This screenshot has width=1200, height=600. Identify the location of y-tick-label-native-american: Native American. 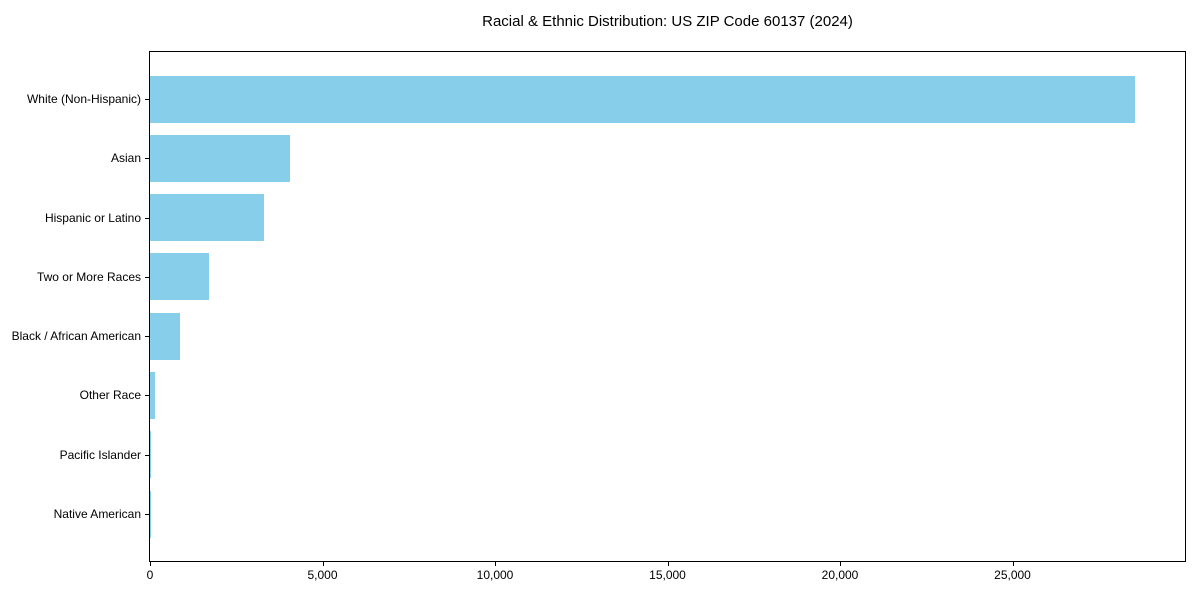
(97, 514).